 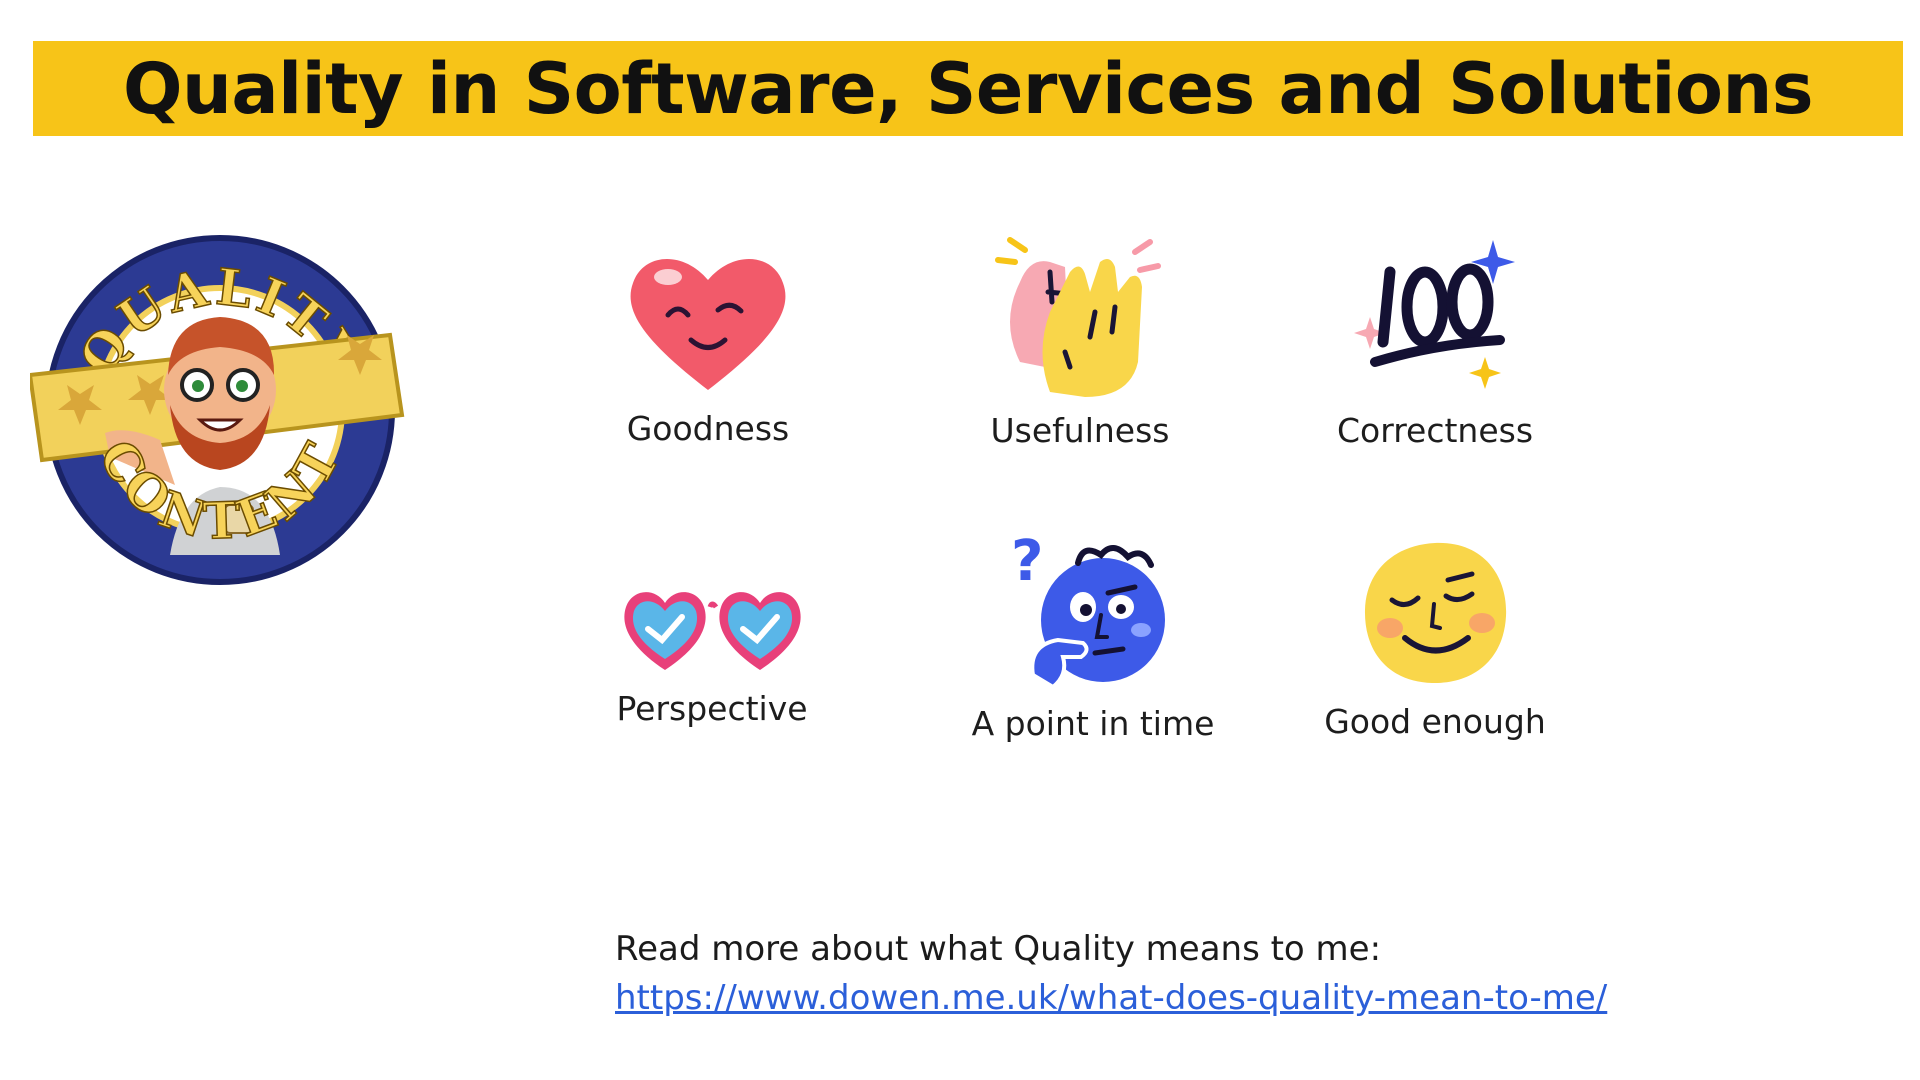 I want to click on relieved-face-icon, so click(x=1435, y=613).